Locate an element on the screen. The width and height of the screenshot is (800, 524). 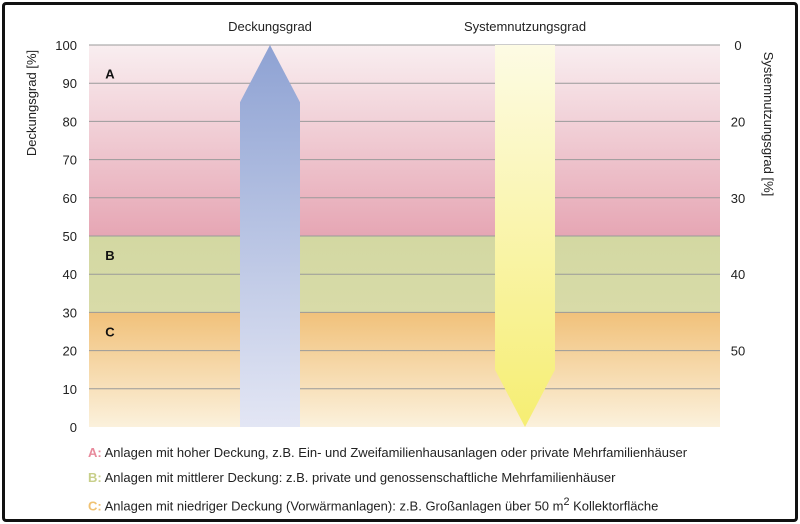
zone-letter-b: B is located at coordinates (109, 255).